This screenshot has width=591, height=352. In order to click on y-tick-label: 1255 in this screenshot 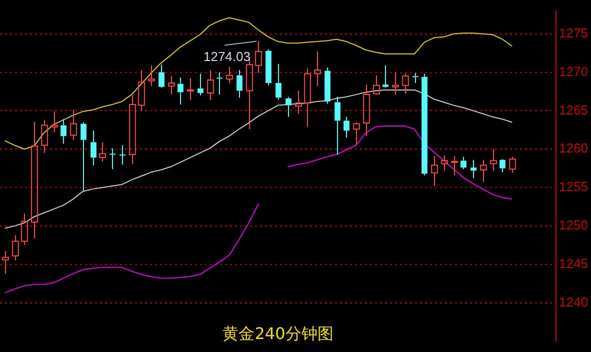, I will do `click(573, 186)`.